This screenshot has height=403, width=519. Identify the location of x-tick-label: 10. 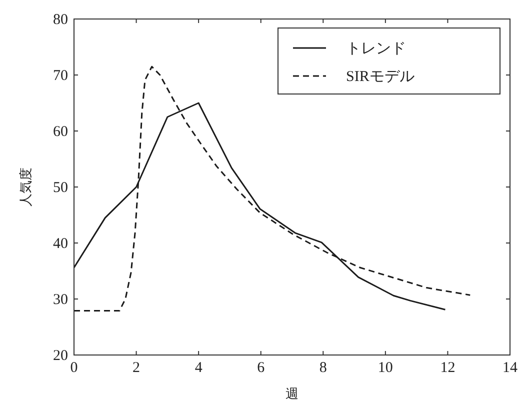
(385, 368).